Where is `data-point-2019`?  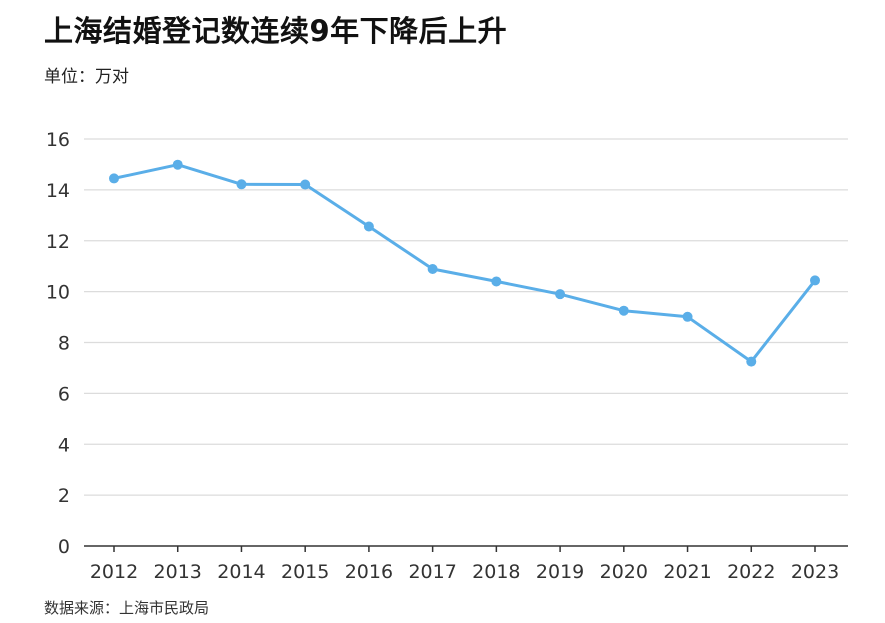 data-point-2019 is located at coordinates (560, 294).